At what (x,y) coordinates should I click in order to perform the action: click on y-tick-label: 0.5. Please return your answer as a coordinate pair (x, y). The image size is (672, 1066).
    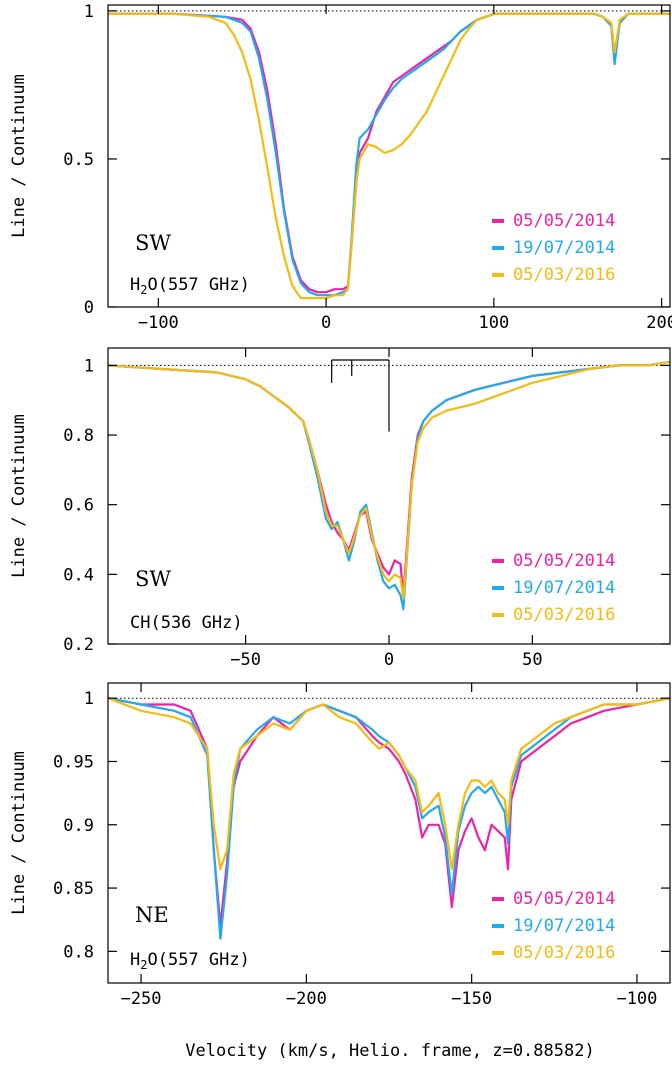
    Looking at the image, I should click on (78, 160).